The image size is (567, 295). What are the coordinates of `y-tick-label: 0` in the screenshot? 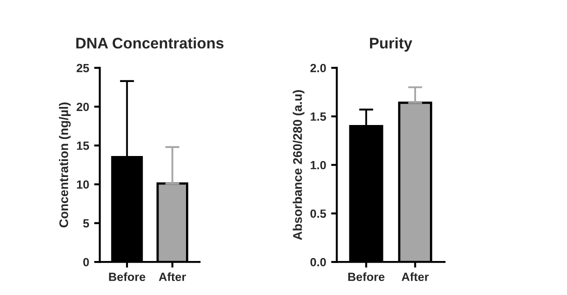 It's located at (86, 262).